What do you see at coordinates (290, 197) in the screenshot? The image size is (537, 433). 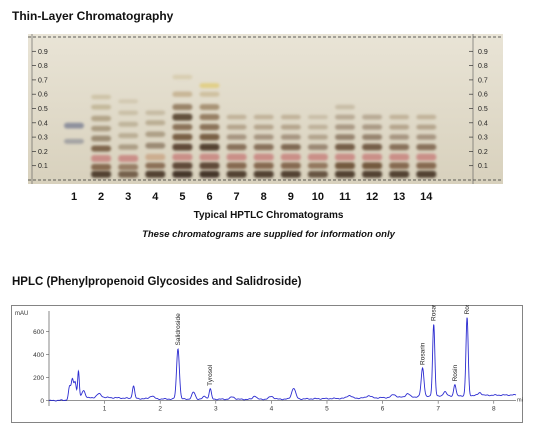 I see `lane-label: 9` at bounding box center [290, 197].